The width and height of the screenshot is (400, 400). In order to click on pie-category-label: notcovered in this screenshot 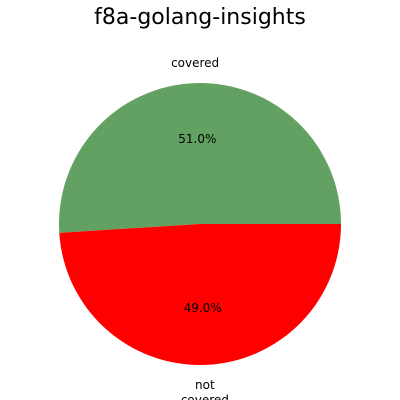, I will do `click(205, 389)`.